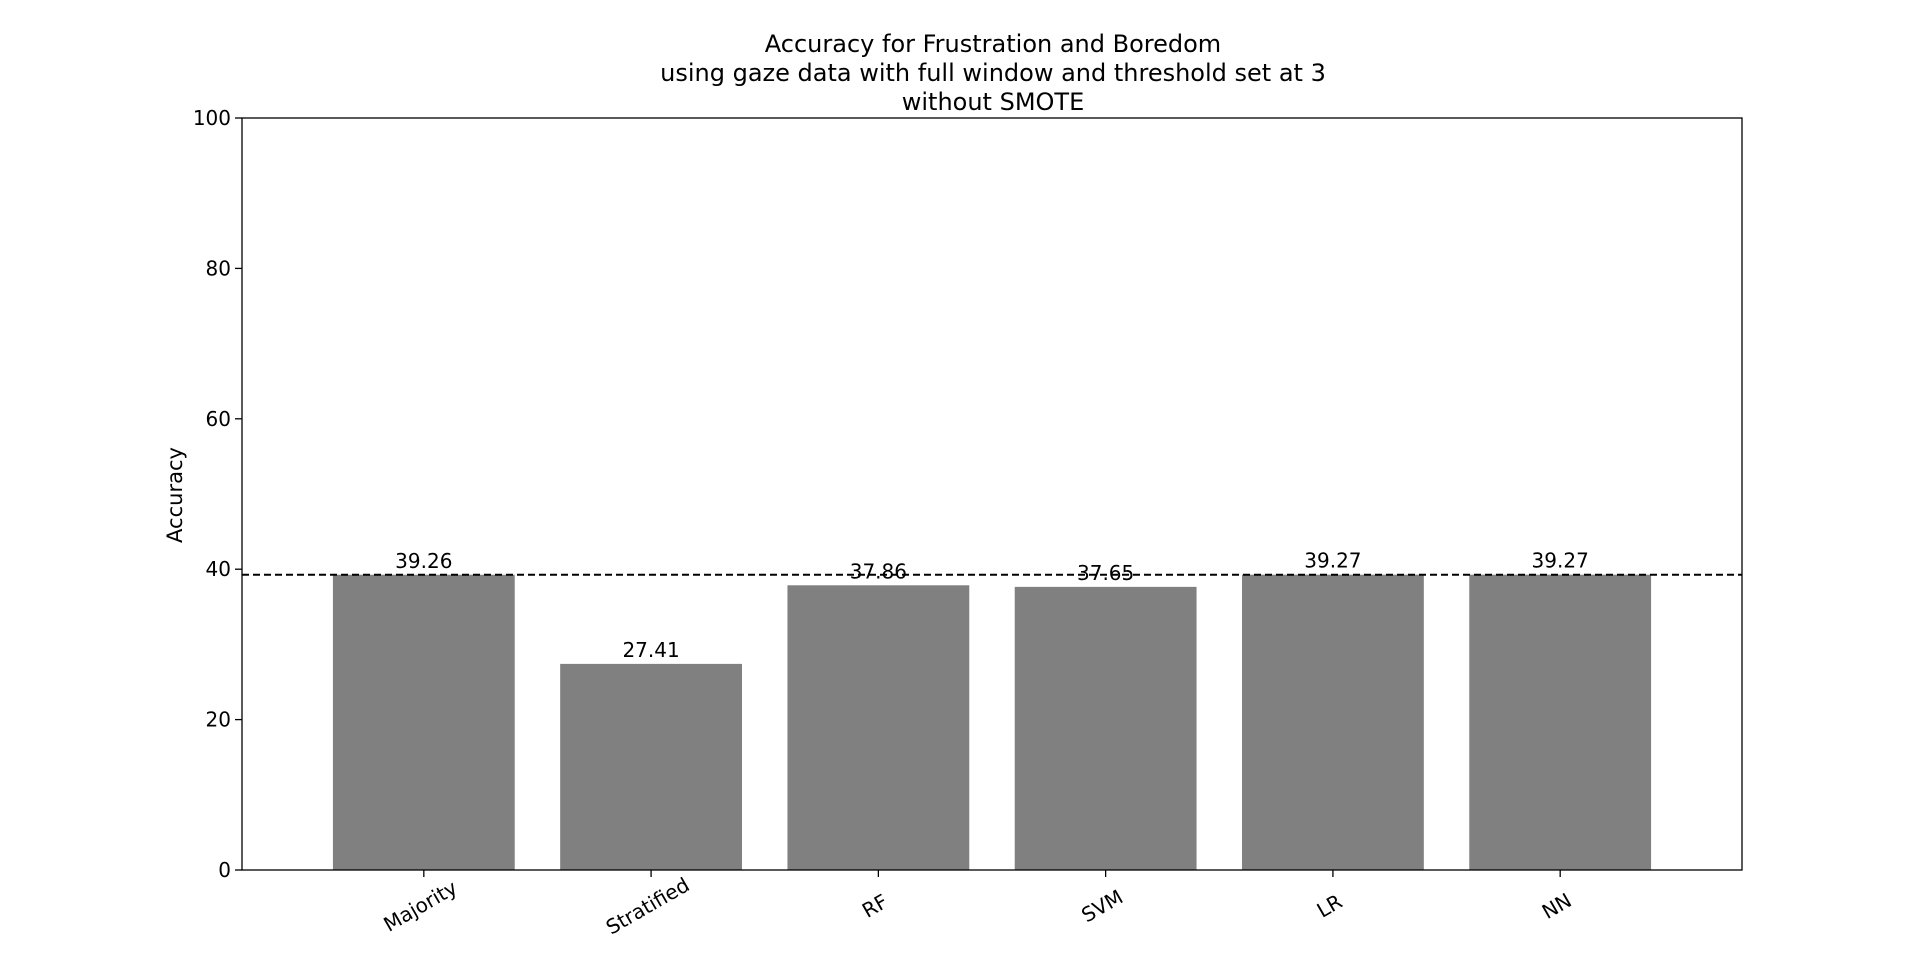 This screenshot has width=1912, height=970. I want to click on bar-nn, so click(1560, 722).